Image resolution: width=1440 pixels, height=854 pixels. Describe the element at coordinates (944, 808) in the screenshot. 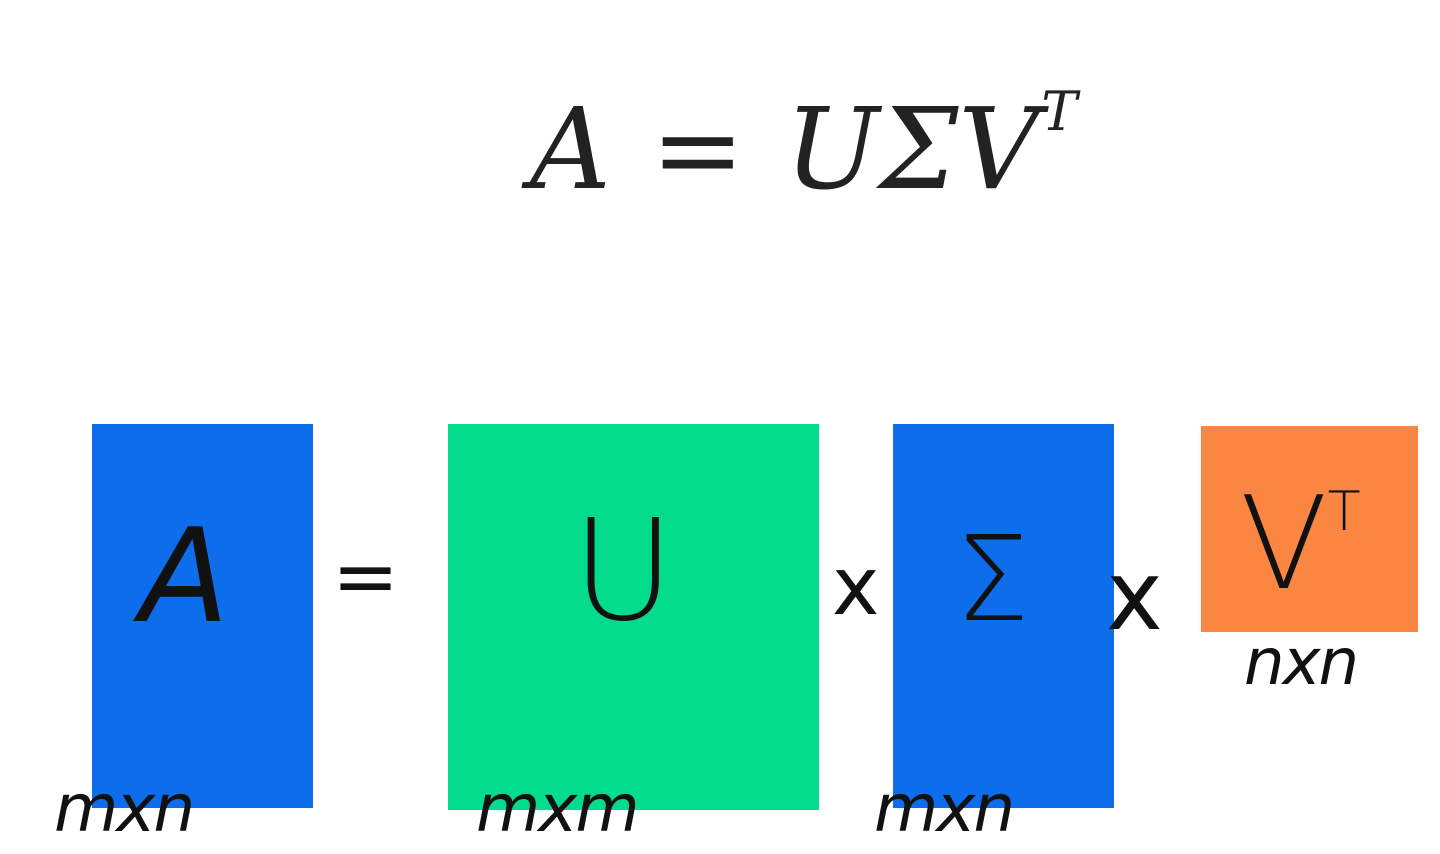

I see `matrix-sigma-dims: mxn` at that location.